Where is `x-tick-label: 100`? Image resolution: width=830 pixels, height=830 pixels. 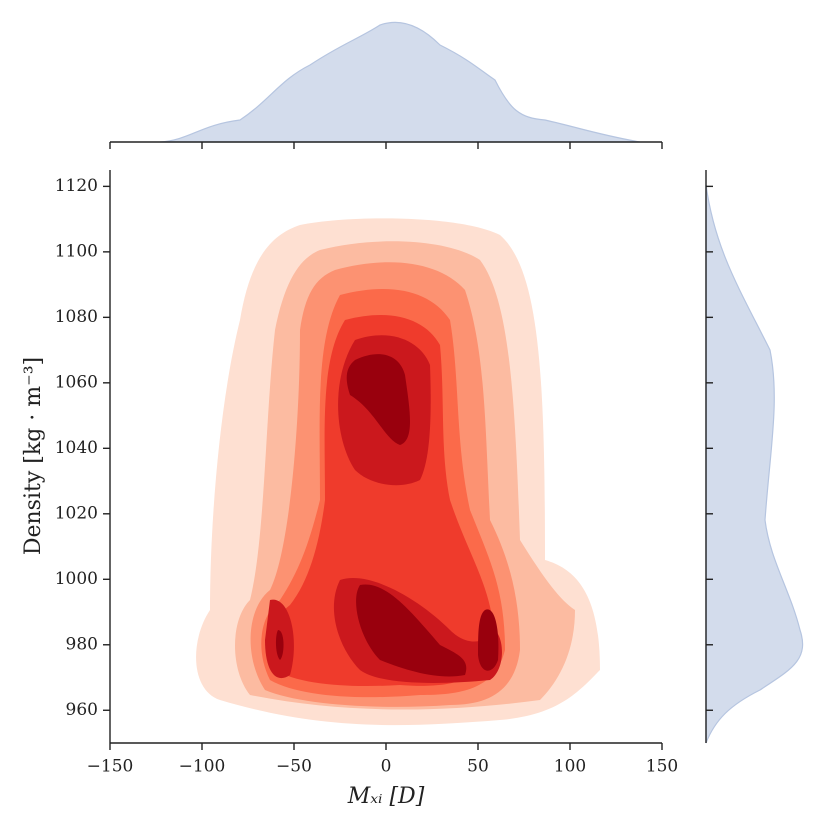
x-tick-label: 100 is located at coordinates (570, 767).